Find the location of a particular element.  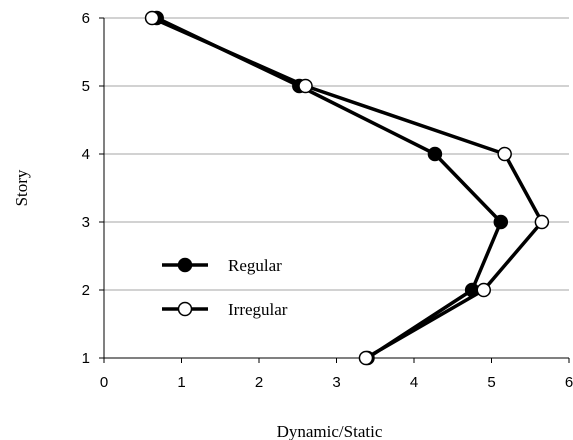

x-tick-label: 5 is located at coordinates (491, 382).